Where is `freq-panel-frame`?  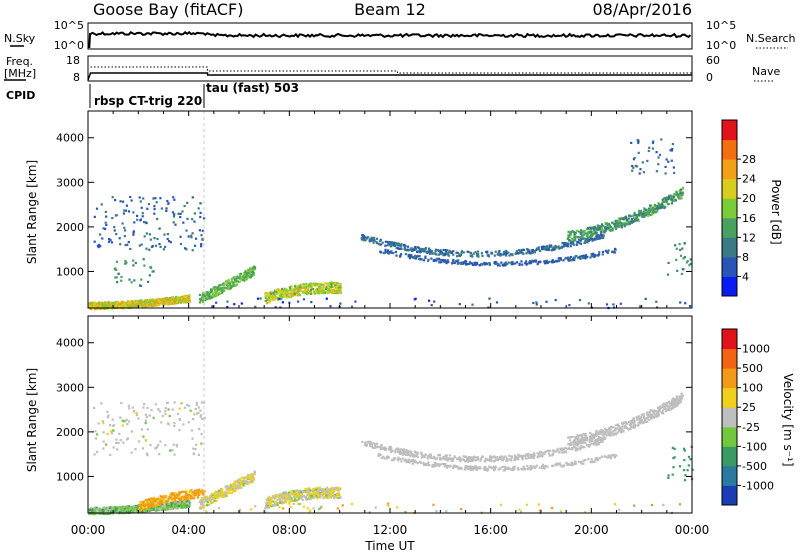
freq-panel-frame is located at coordinates (390, 68).